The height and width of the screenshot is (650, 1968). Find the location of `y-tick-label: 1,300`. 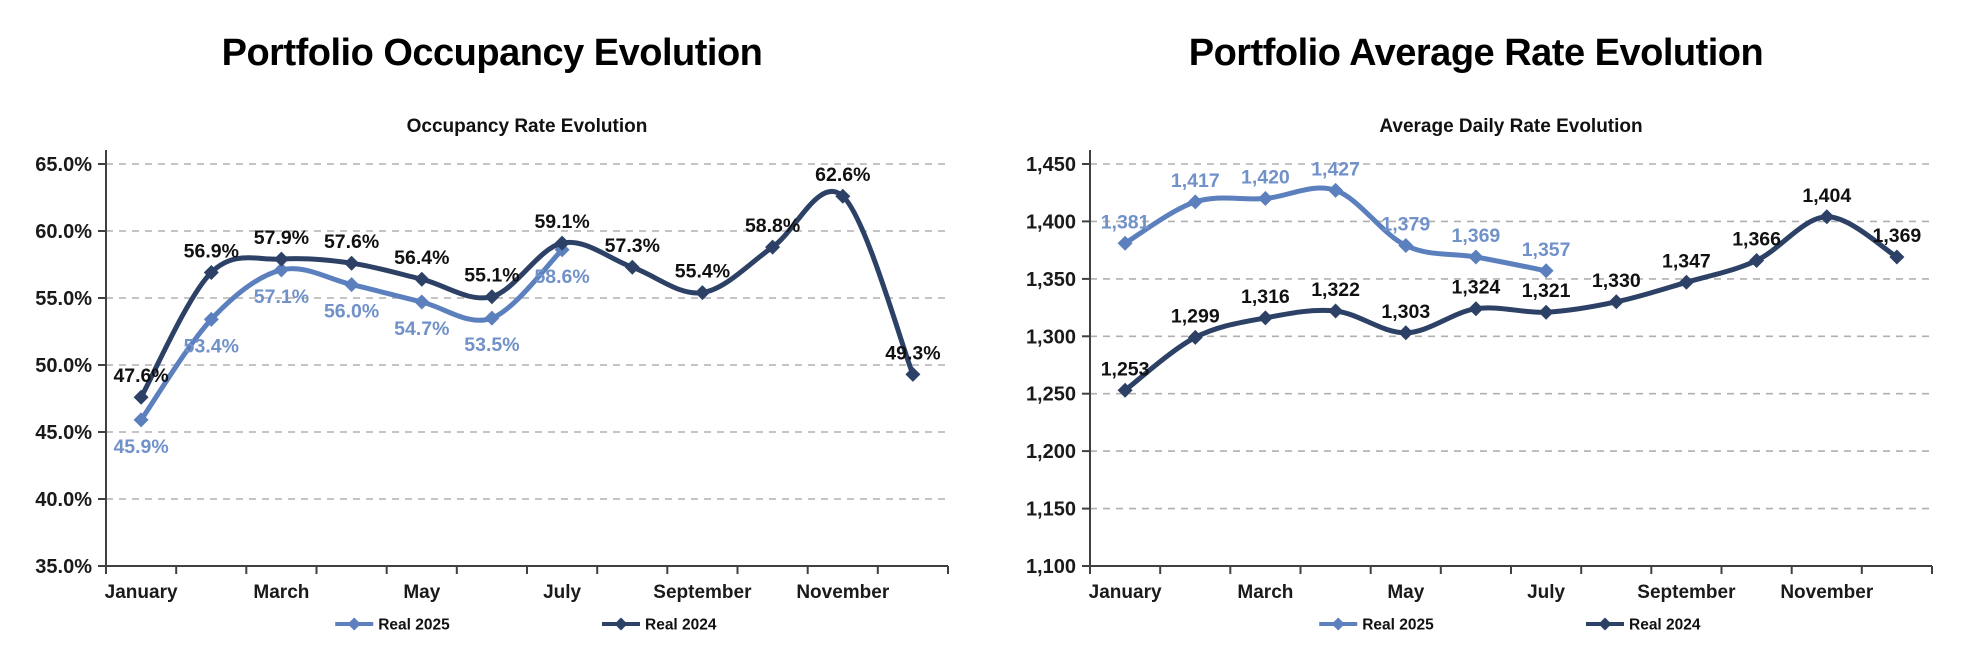

y-tick-label: 1,300 is located at coordinates (1051, 337).